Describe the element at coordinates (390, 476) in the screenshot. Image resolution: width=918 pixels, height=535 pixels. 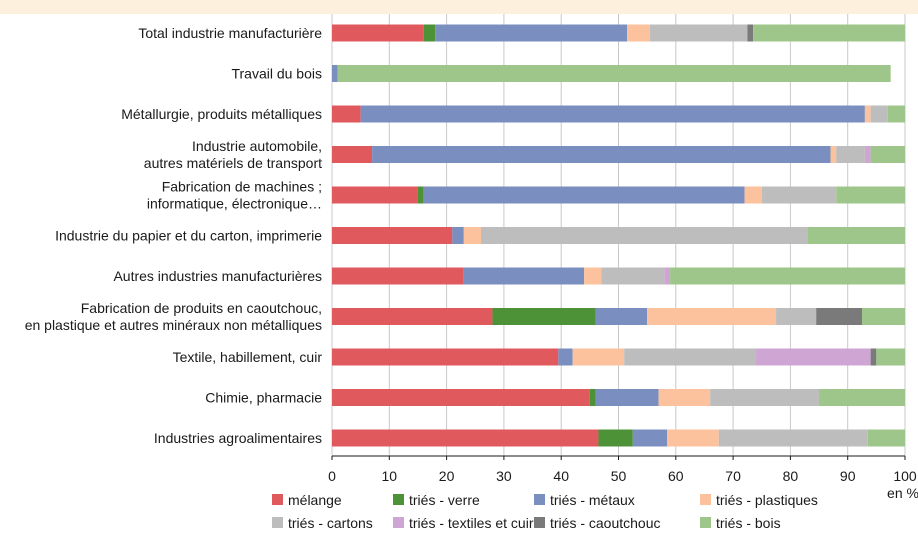
I see `x-tick-label: 10` at that location.